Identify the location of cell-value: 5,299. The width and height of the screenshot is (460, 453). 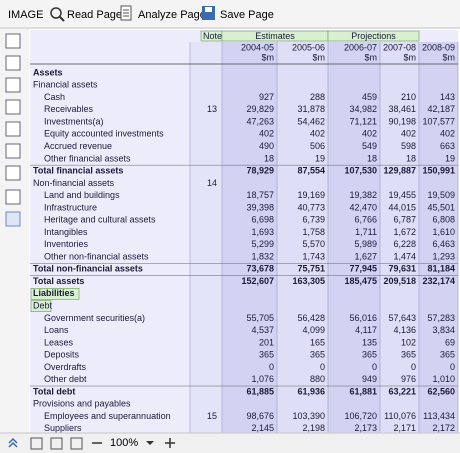
(262, 244).